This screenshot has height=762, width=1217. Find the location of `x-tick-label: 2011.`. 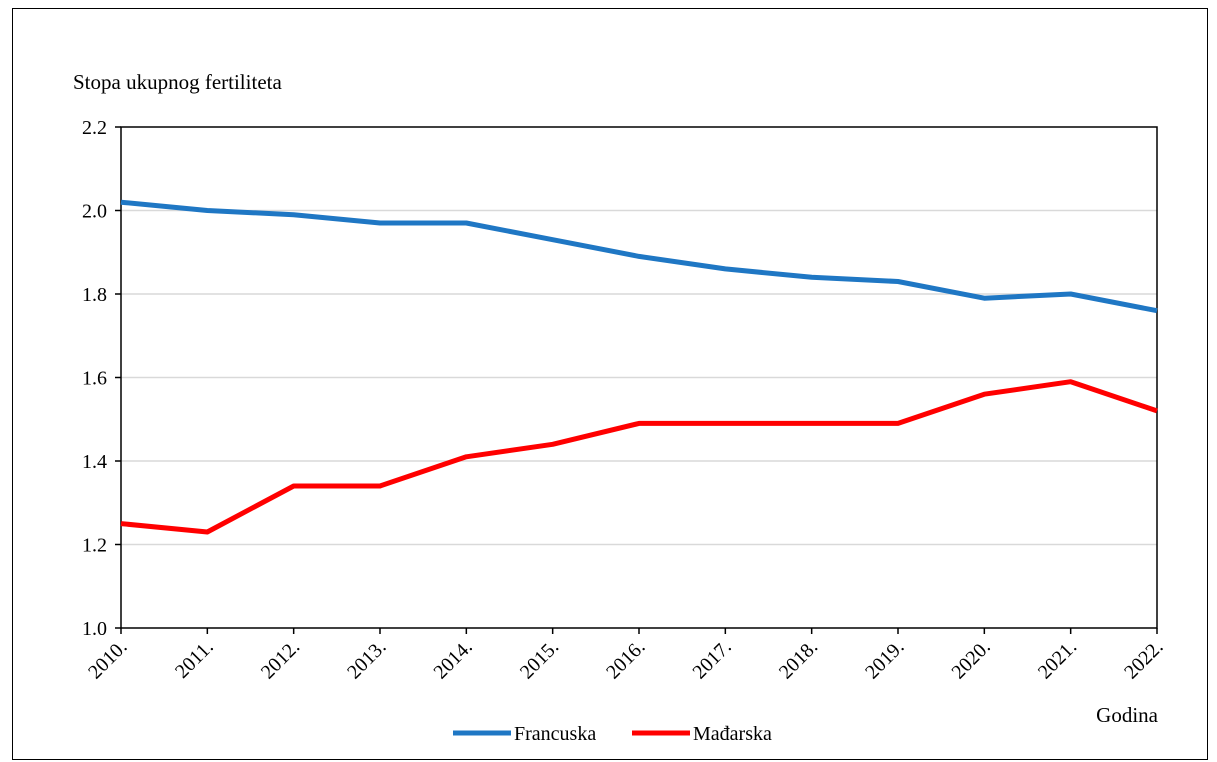

x-tick-label: 2011. is located at coordinates (194, 659).